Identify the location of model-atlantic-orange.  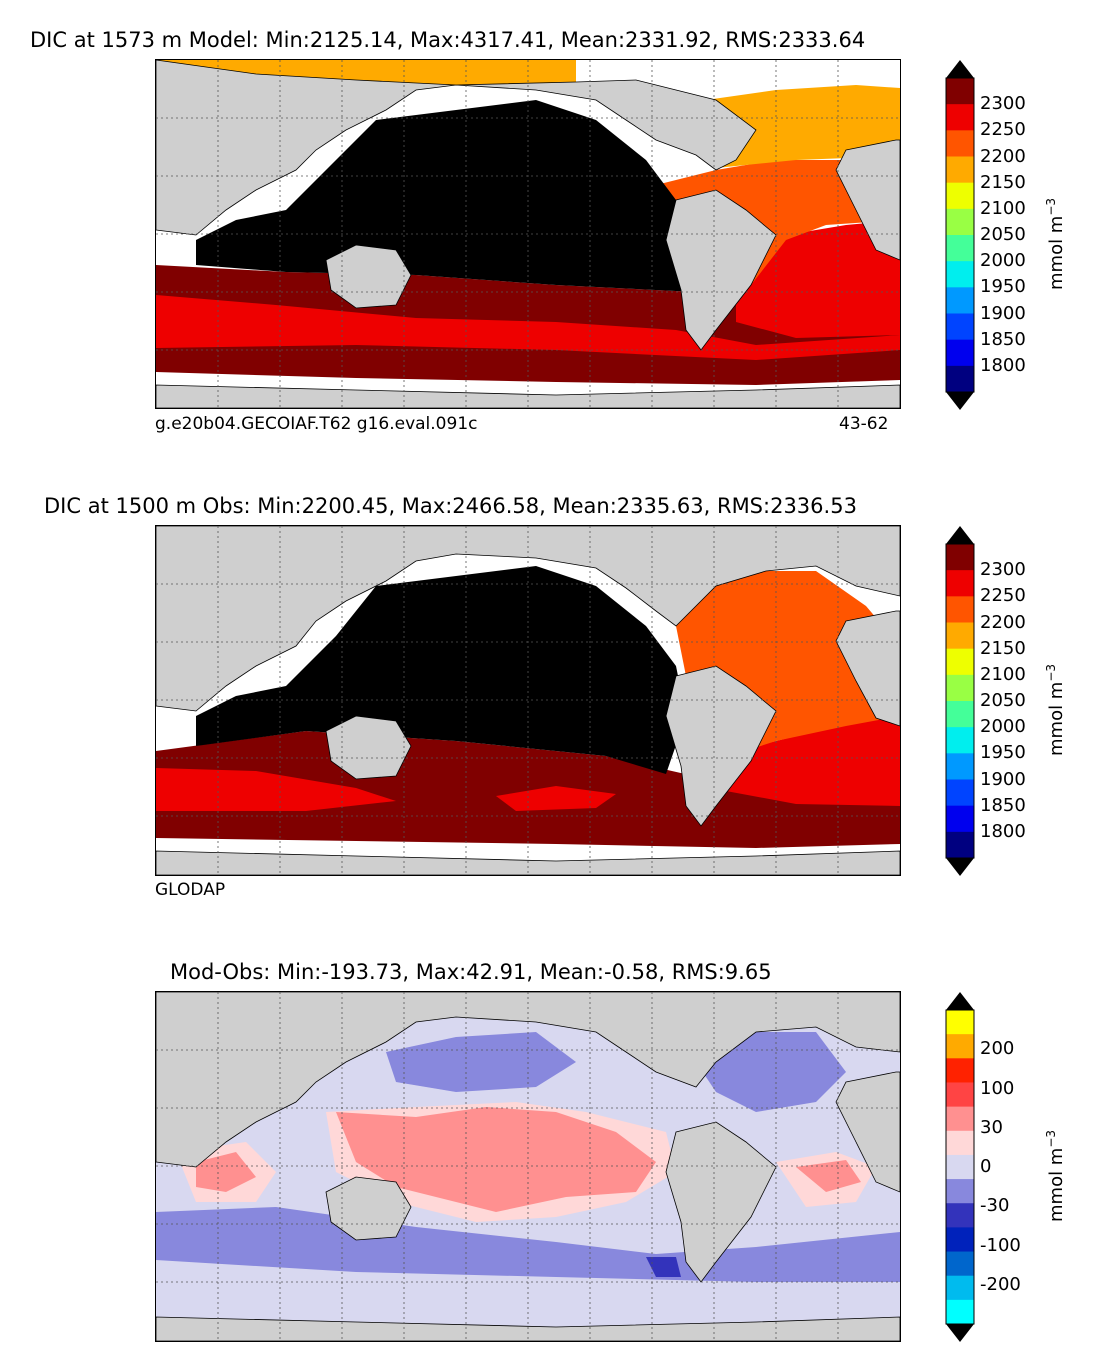
(778, 220).